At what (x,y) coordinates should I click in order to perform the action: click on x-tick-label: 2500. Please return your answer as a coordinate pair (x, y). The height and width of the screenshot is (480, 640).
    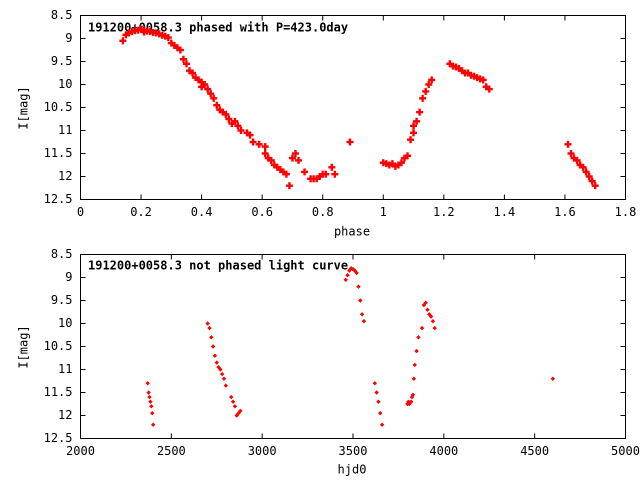
    Looking at the image, I should click on (171, 451).